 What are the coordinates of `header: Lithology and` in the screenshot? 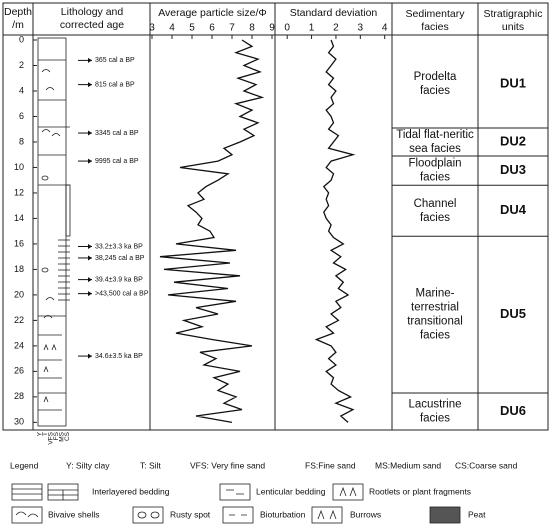 It's located at (92, 12).